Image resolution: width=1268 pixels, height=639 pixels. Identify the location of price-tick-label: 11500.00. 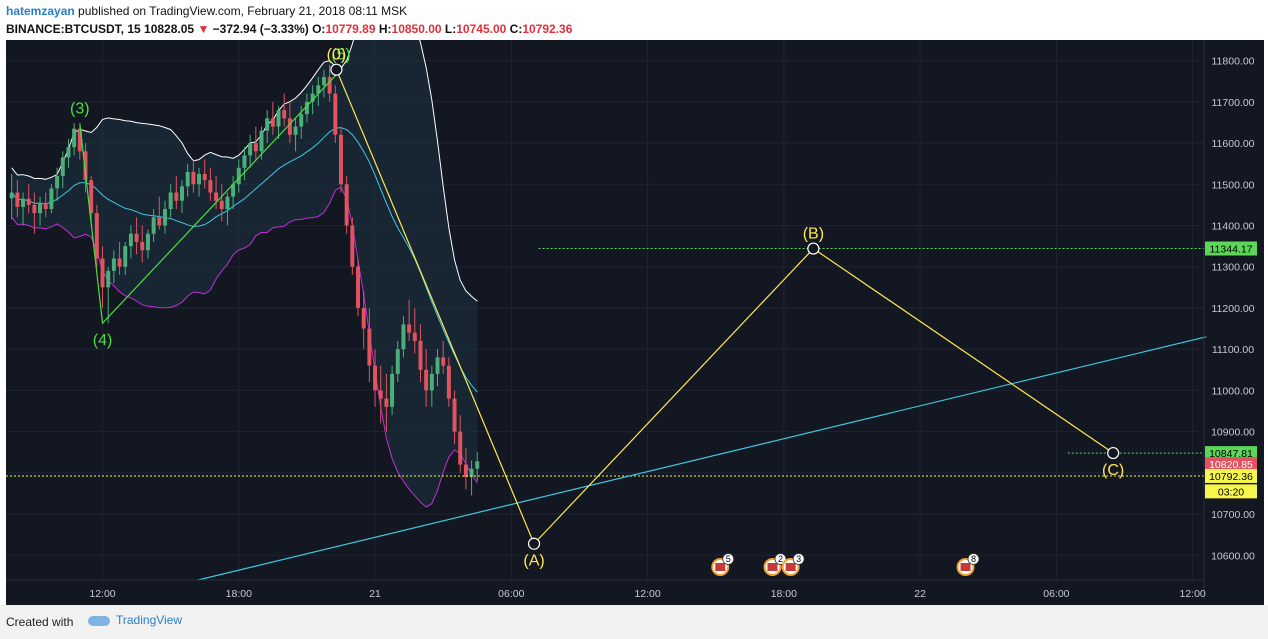
(1232, 185).